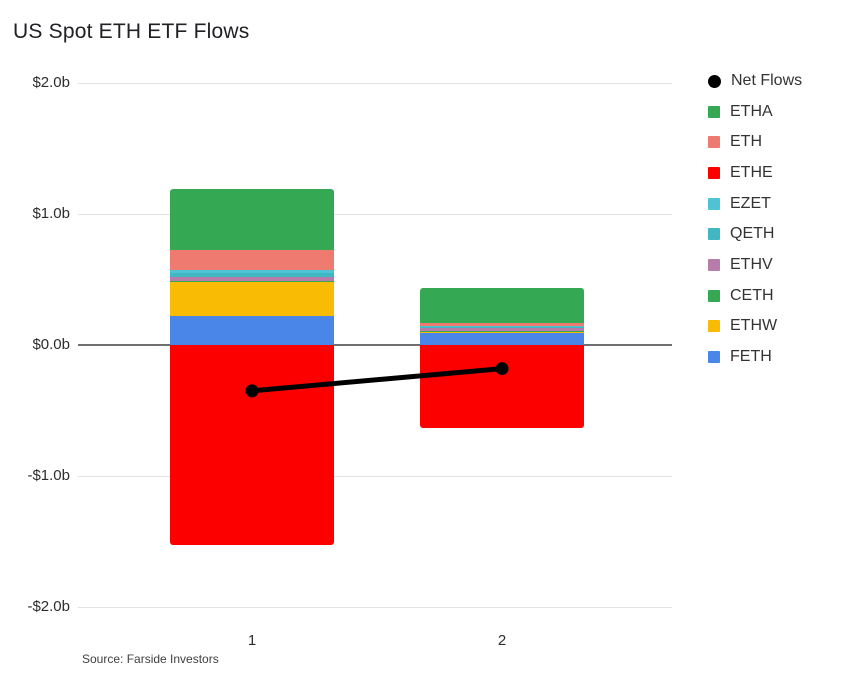  What do you see at coordinates (252, 640) in the screenshot?
I see `x-axis-tick-label: 1` at bounding box center [252, 640].